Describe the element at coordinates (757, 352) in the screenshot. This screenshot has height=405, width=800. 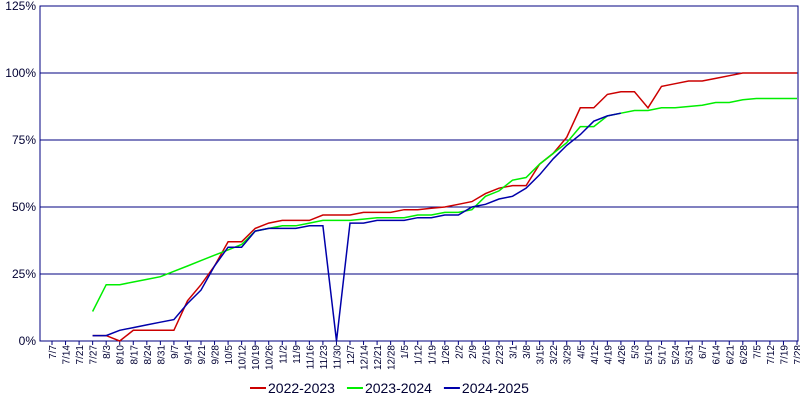
I see `x-tick-label: 7/5` at that location.